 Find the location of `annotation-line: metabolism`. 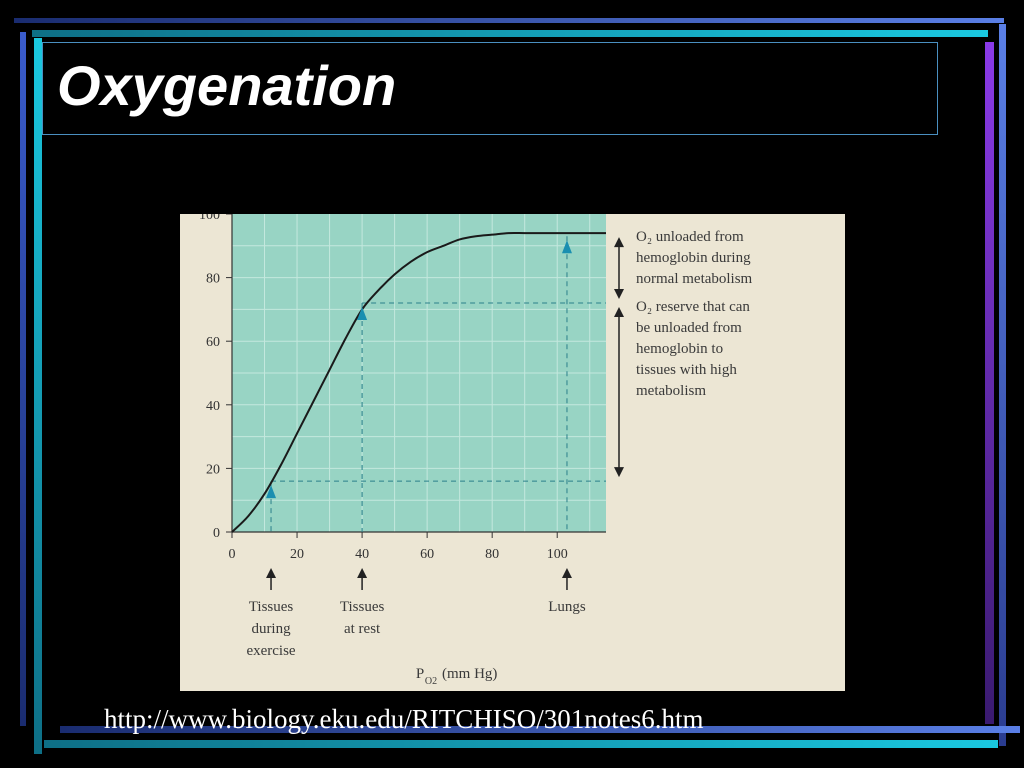

annotation-line: metabolism is located at coordinates (671, 391).